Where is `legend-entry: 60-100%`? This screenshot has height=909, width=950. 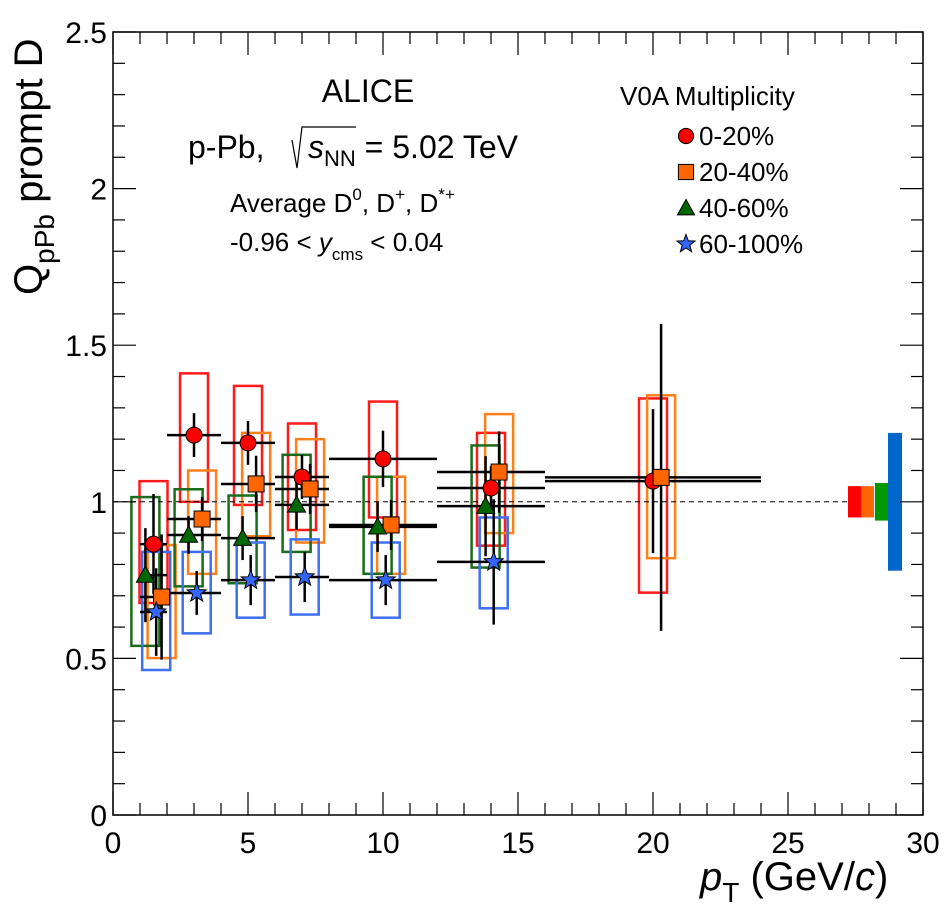 legend-entry: 60-100% is located at coordinates (739, 244).